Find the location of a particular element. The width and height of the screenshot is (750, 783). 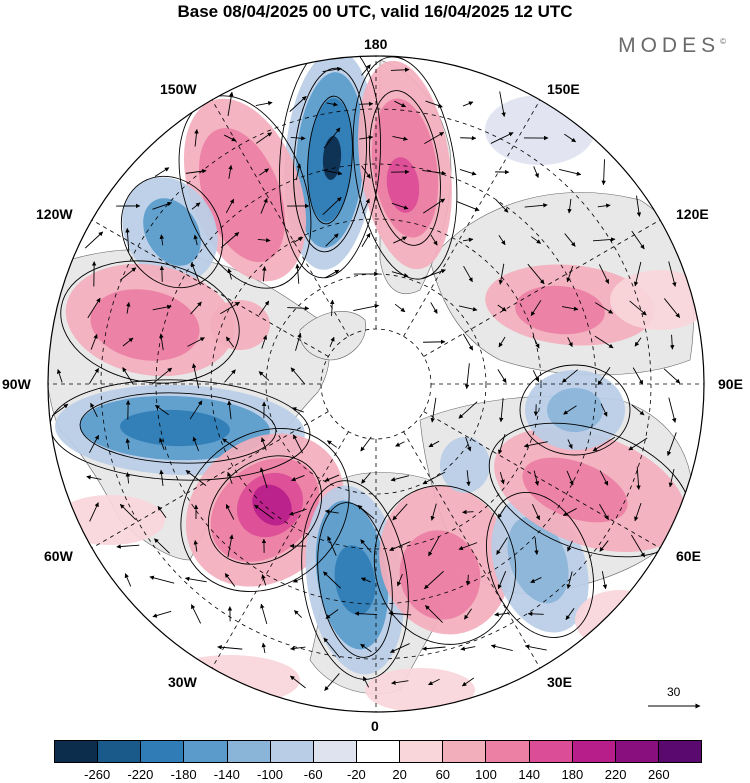

colorbar is located at coordinates (378, 751).